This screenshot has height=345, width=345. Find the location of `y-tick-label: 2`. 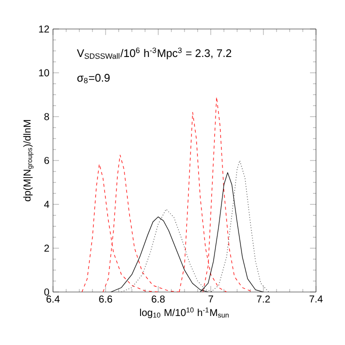

y-tick-label: 2 is located at coordinates (46, 248).